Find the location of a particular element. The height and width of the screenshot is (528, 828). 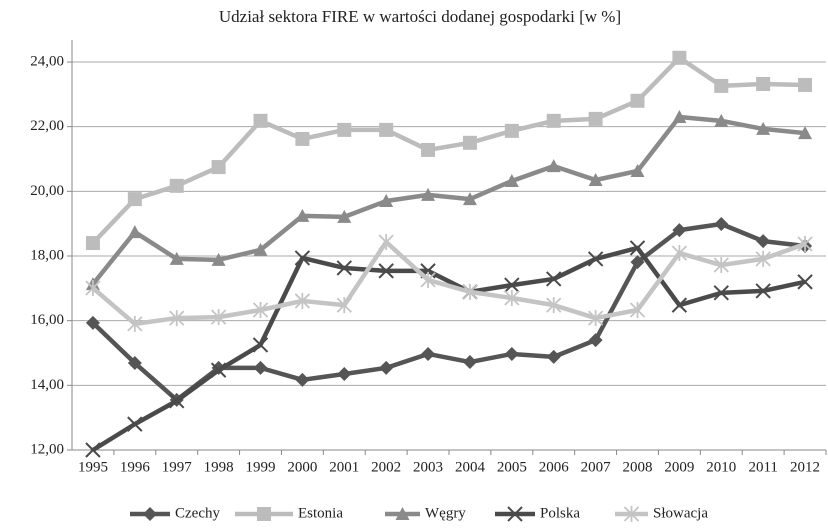

x-tick-label: 1999 is located at coordinates (261, 467).